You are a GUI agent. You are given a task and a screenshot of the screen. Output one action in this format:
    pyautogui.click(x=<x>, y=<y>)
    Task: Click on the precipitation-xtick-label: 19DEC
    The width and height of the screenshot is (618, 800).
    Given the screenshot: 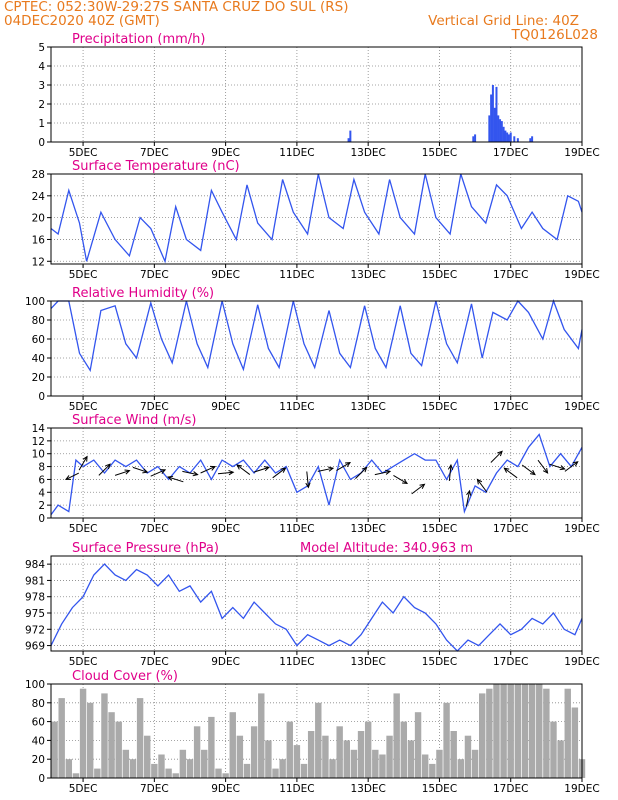 What is the action you would take?
    pyautogui.click(x=581, y=153)
    